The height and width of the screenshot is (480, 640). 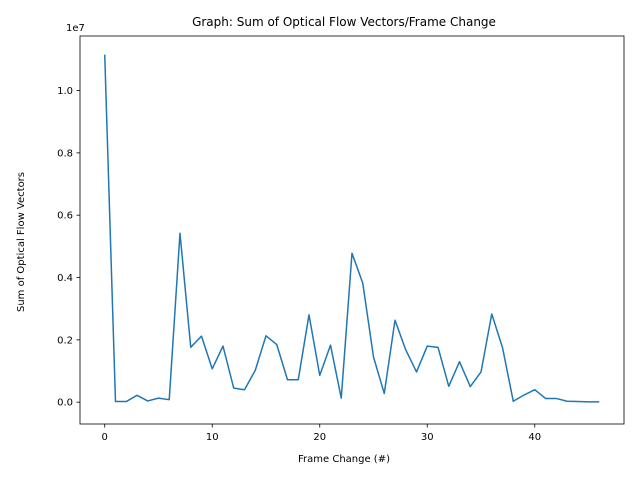 What do you see at coordinates (68, 247) in the screenshot?
I see `y-axis-ticks: 0.0 0.2 0.4 0.6 0.8 1.0` at bounding box center [68, 247].